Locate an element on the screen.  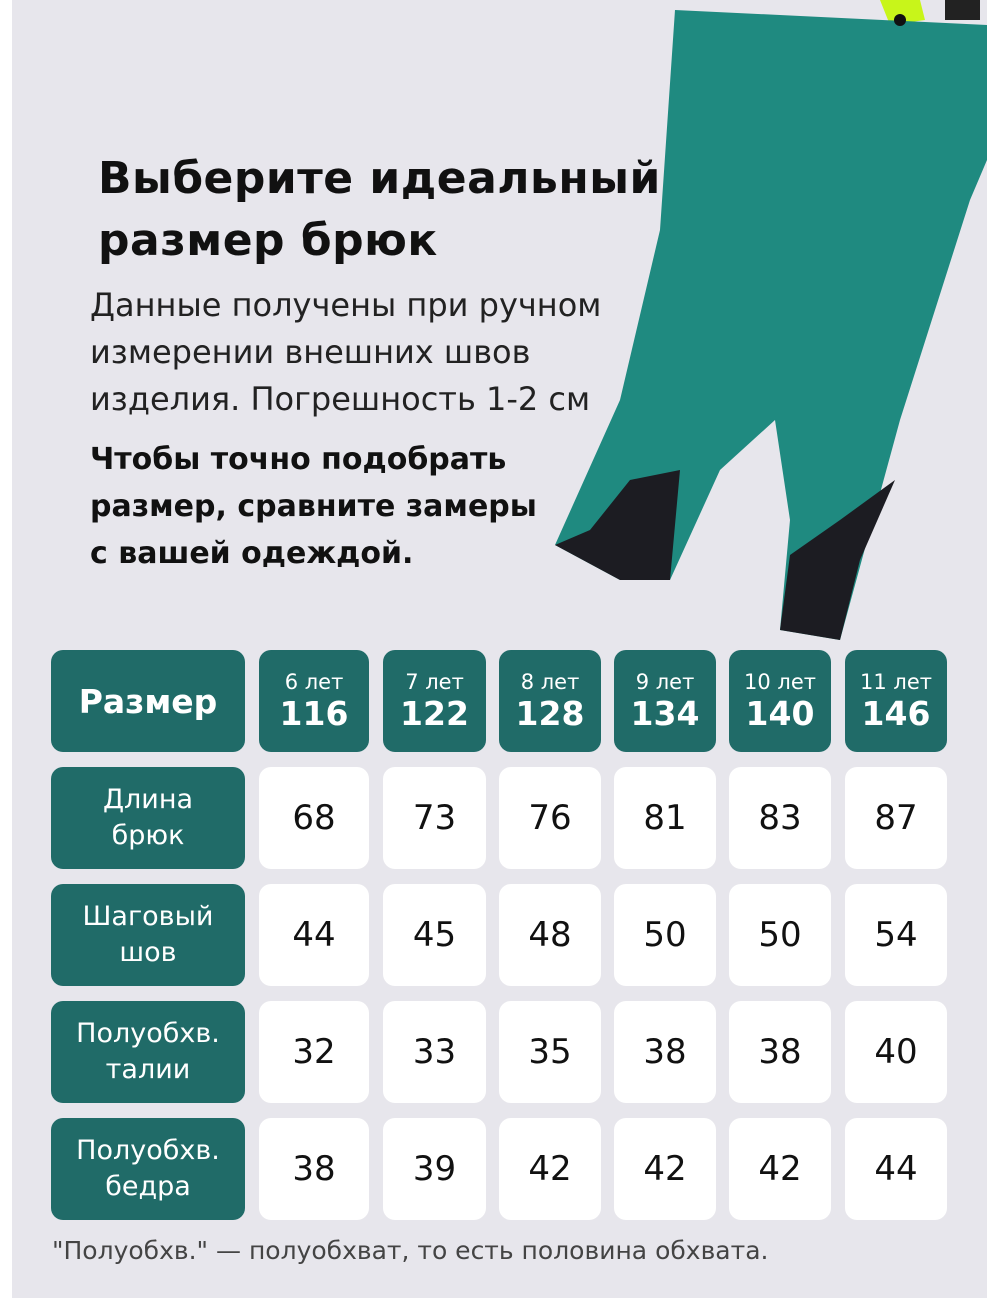
table-cell: 87 is located at coordinates (896, 818).